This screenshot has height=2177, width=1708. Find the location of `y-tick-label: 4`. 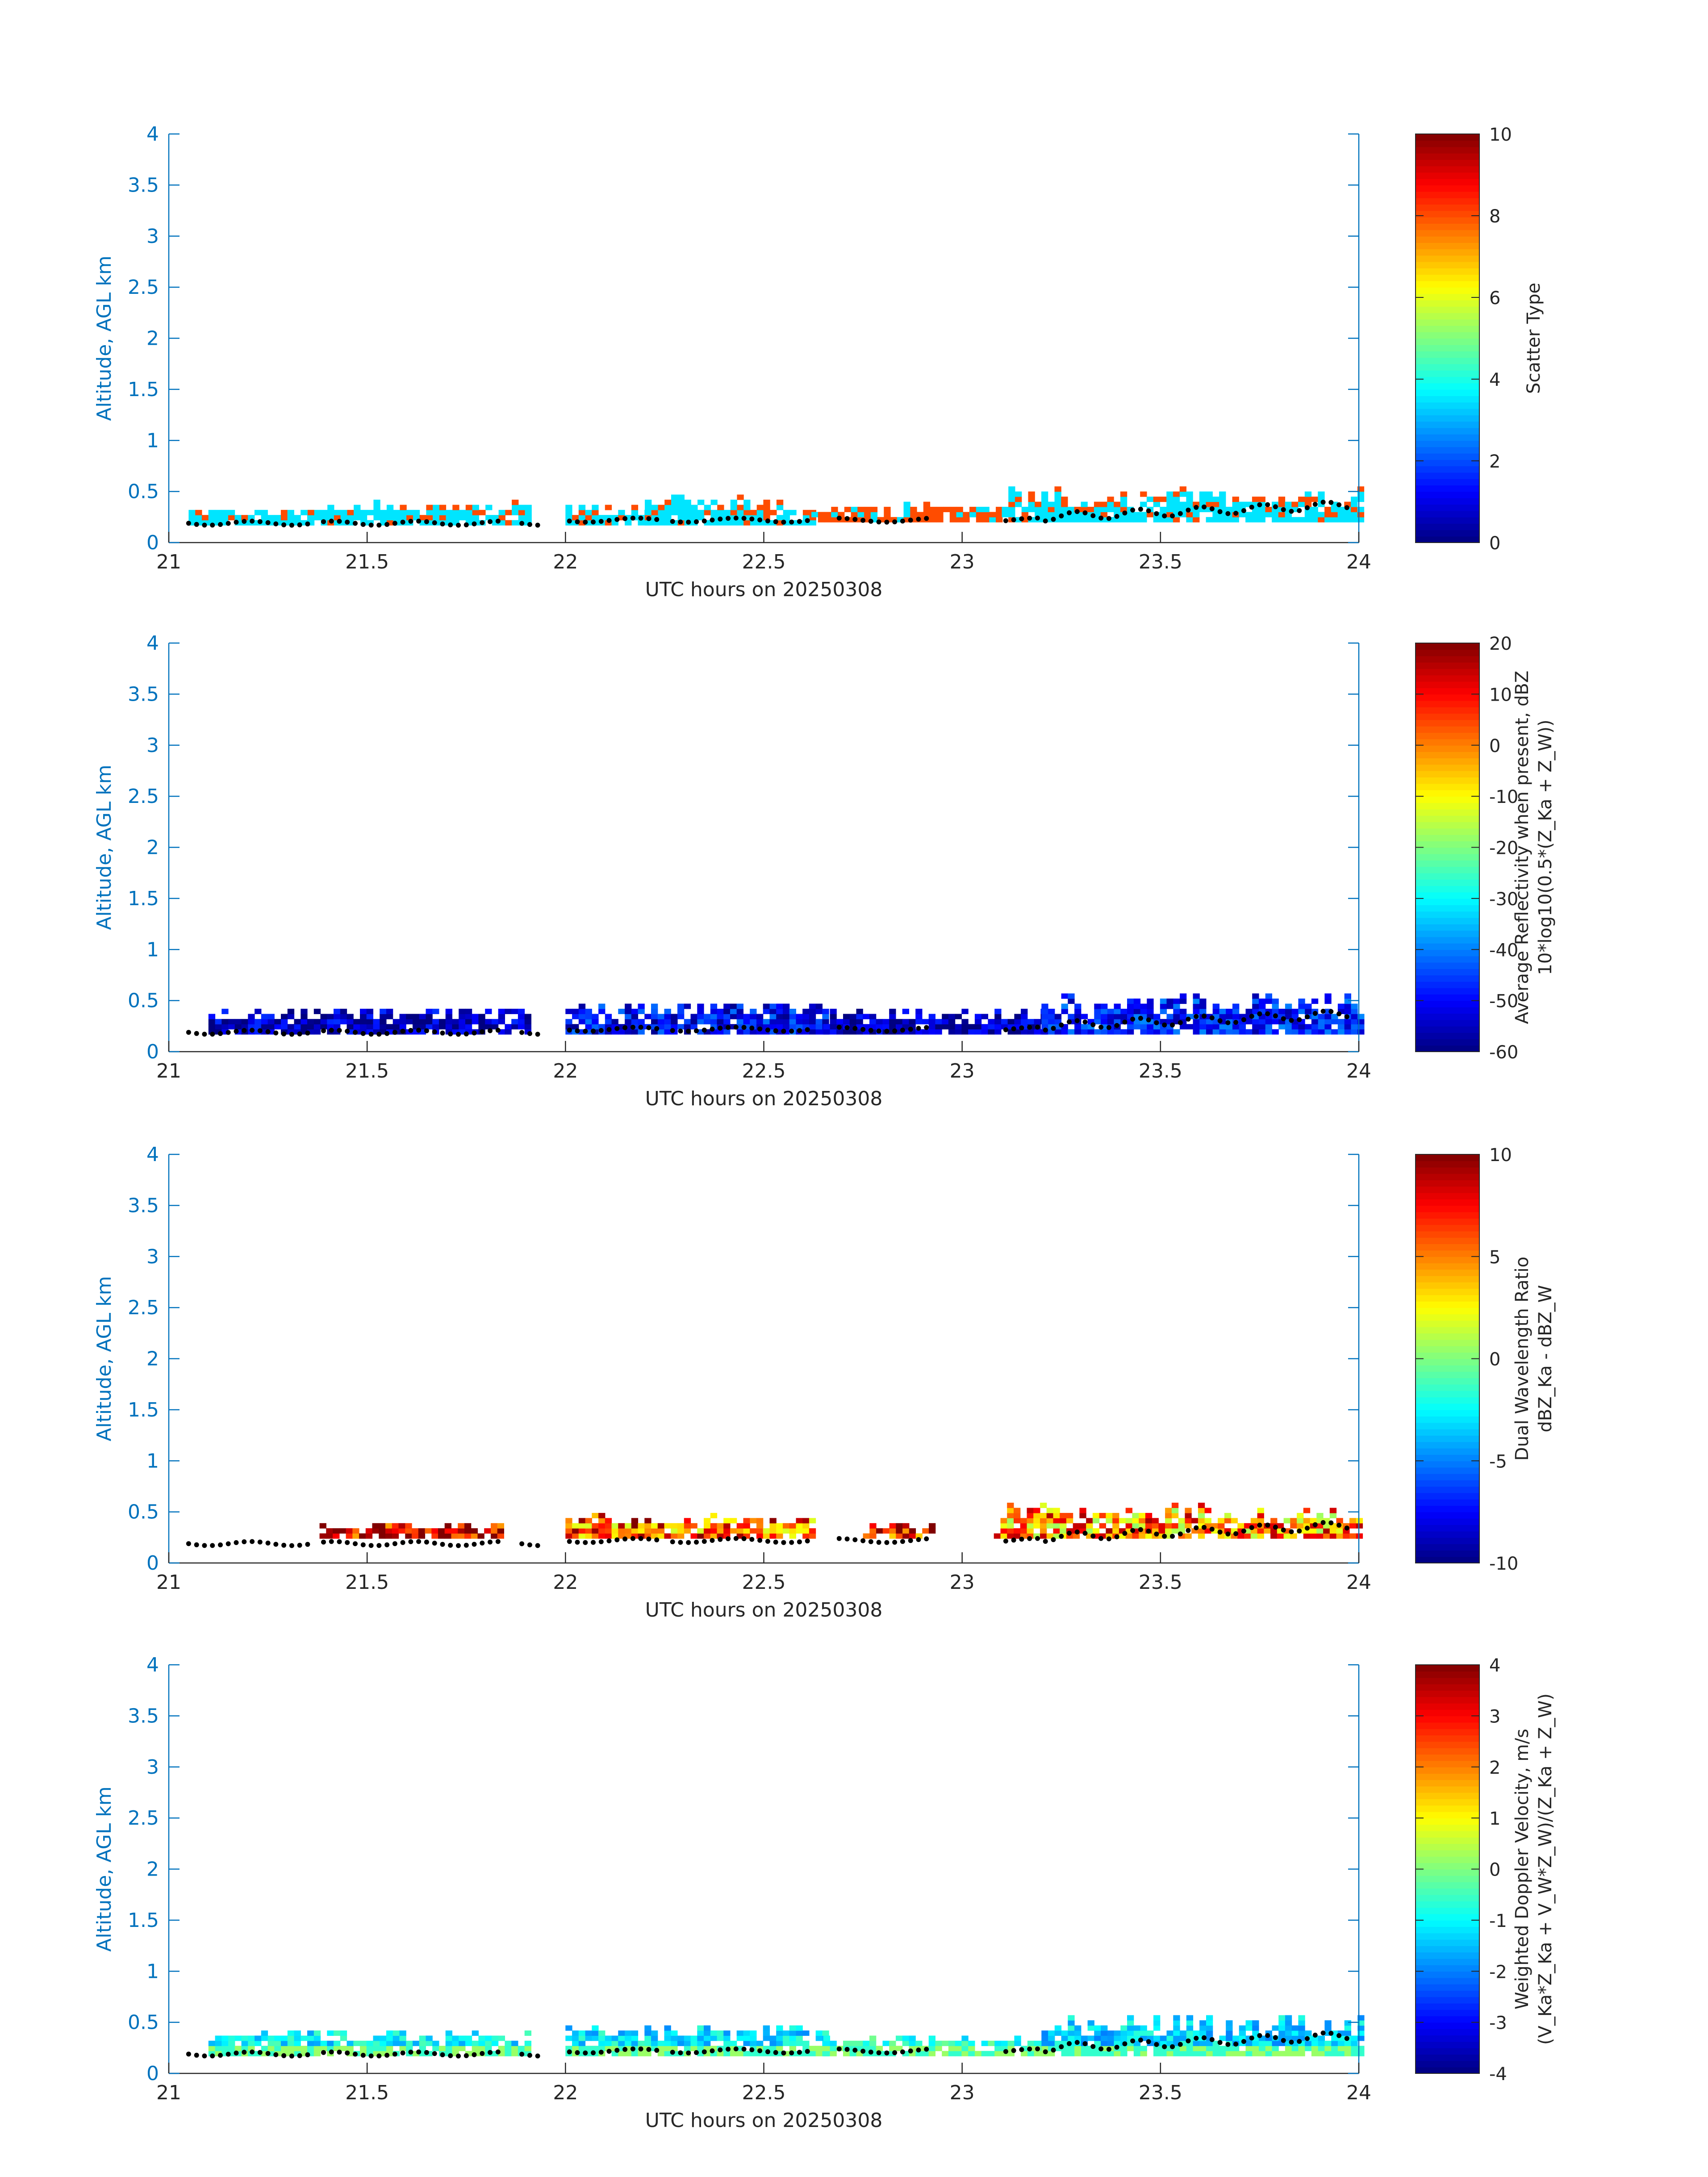

y-tick-label: 4 is located at coordinates (152, 134).